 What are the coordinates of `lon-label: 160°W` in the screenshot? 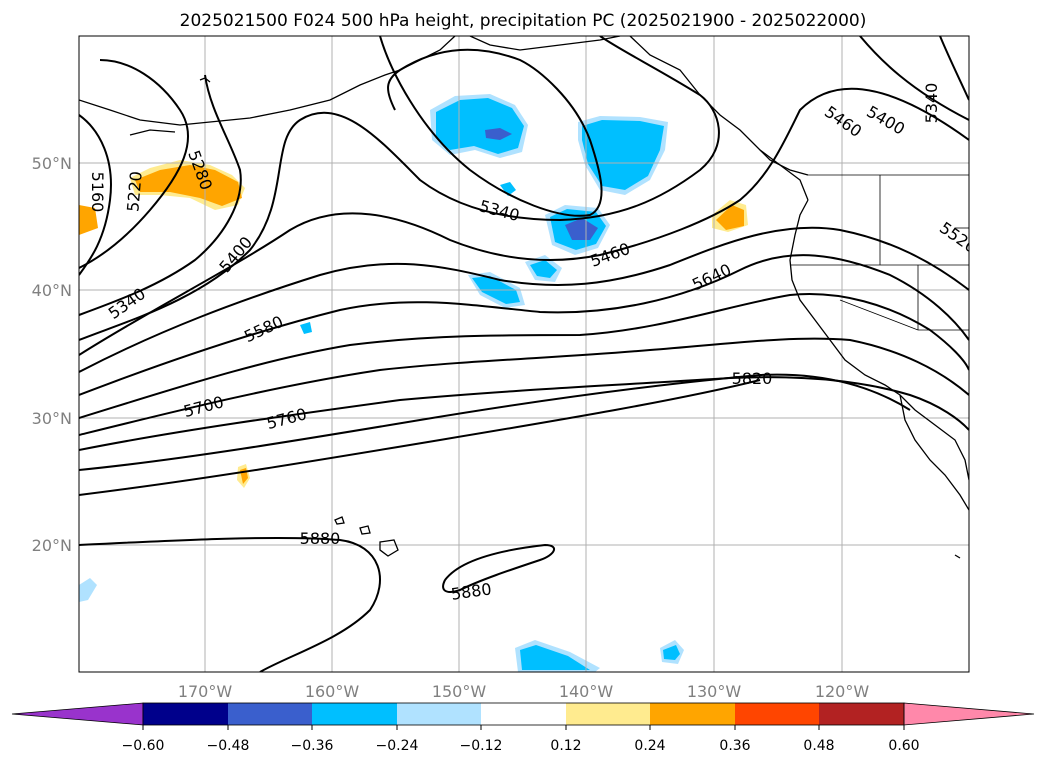 It's located at (332, 691).